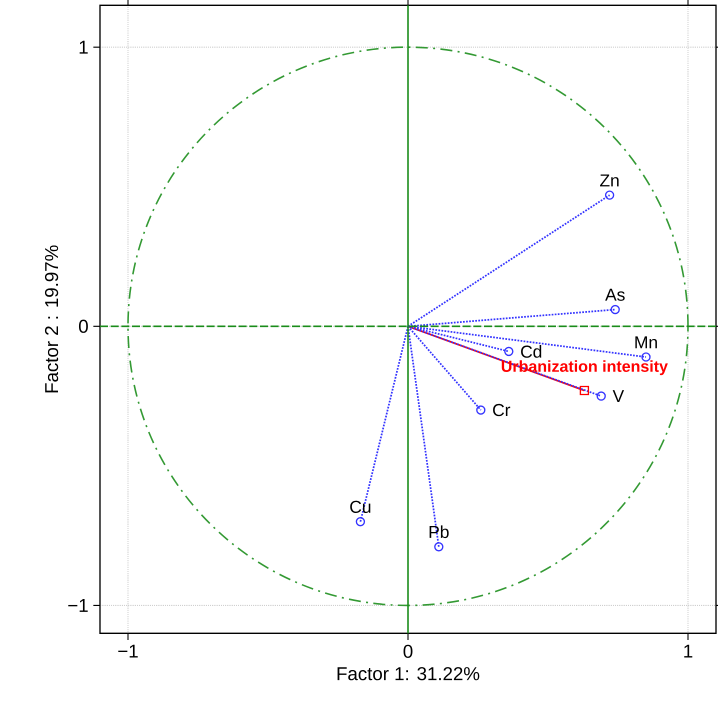  Describe the element at coordinates (83, 326) in the screenshot. I see `y-tick-label: 0` at that location.